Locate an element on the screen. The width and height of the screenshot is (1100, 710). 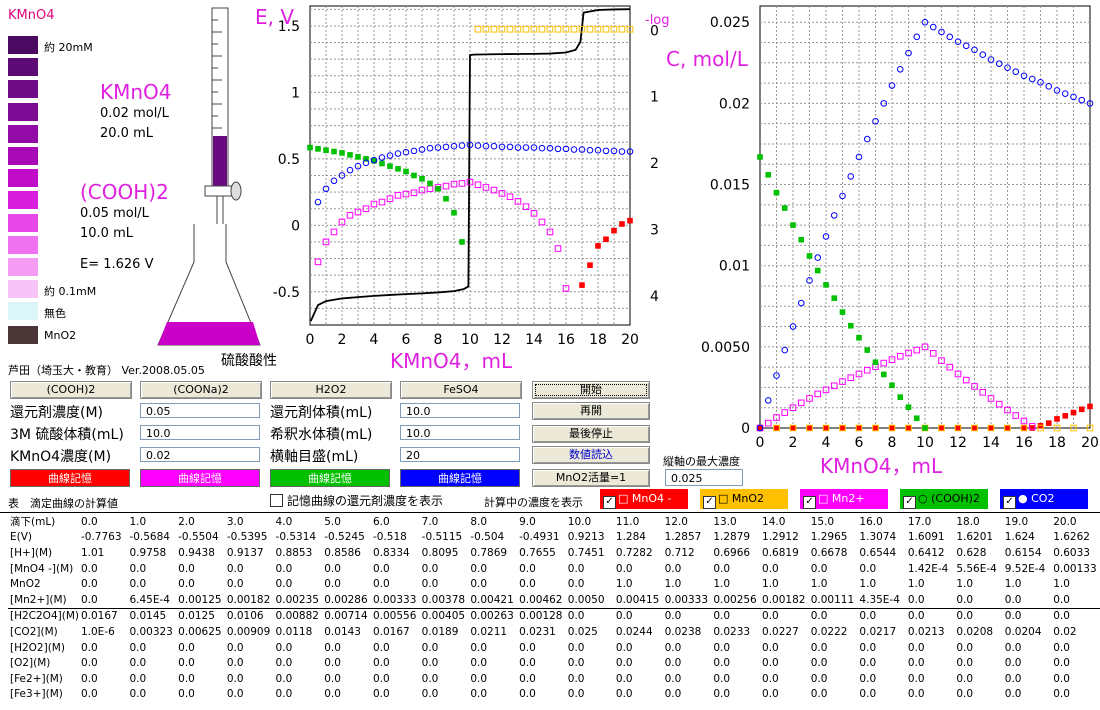
mno2-activity-button: MnO2活量=1 is located at coordinates (591, 478).